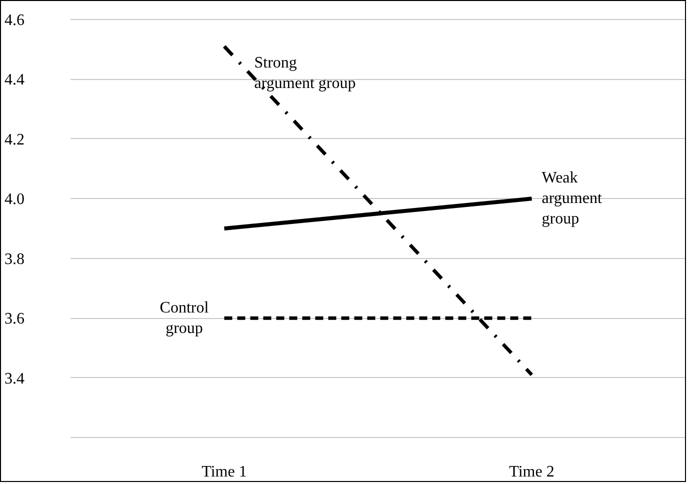 The image size is (688, 484). Describe the element at coordinates (14, 139) in the screenshot. I see `y-tick-label: 4.2` at that location.